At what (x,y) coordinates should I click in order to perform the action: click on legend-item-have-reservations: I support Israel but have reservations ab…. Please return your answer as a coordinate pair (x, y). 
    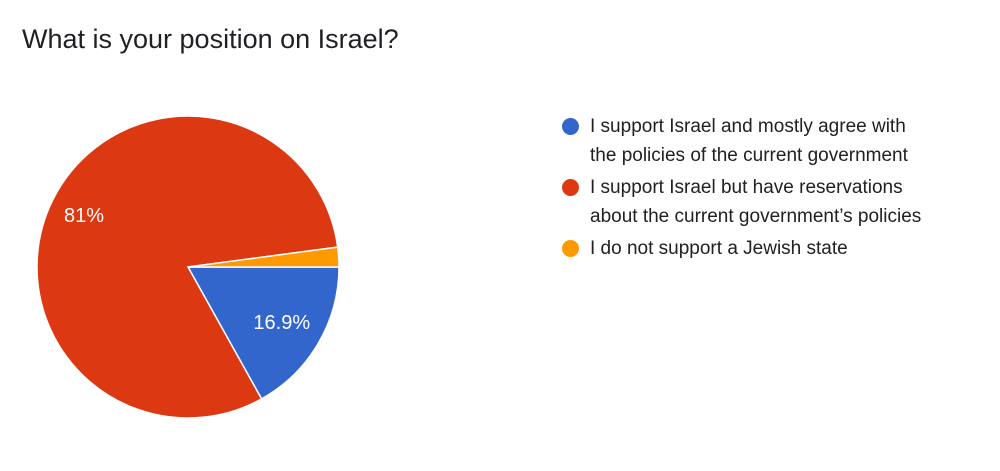
    Looking at the image, I should click on (772, 202).